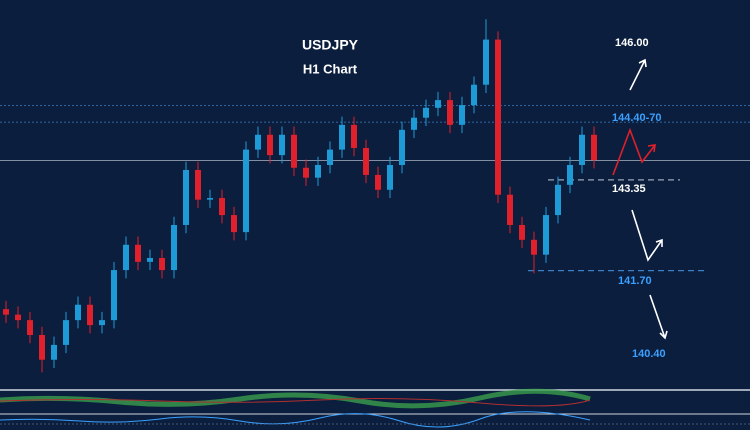 The width and height of the screenshot is (750, 430). I want to click on price-label: 141.70, so click(635, 281).